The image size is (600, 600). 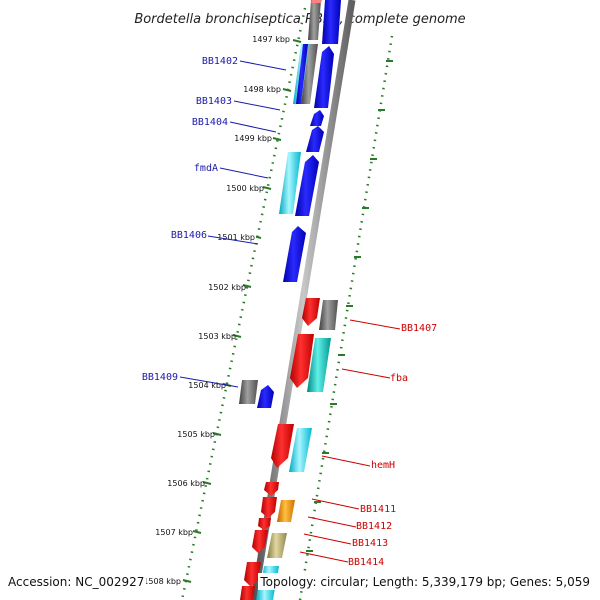 I want to click on accession-text: Accession: NC_002927, so click(x=76, y=582).